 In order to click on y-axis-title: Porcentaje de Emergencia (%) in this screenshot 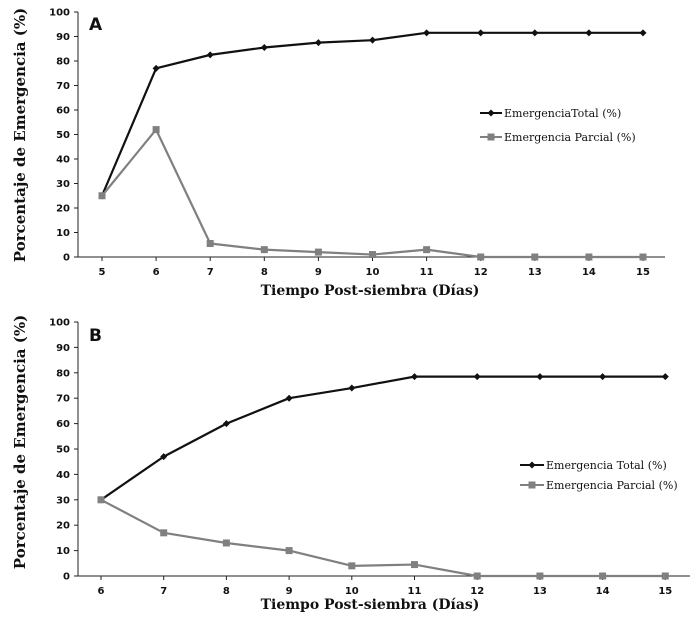, I will do `click(20, 135)`.